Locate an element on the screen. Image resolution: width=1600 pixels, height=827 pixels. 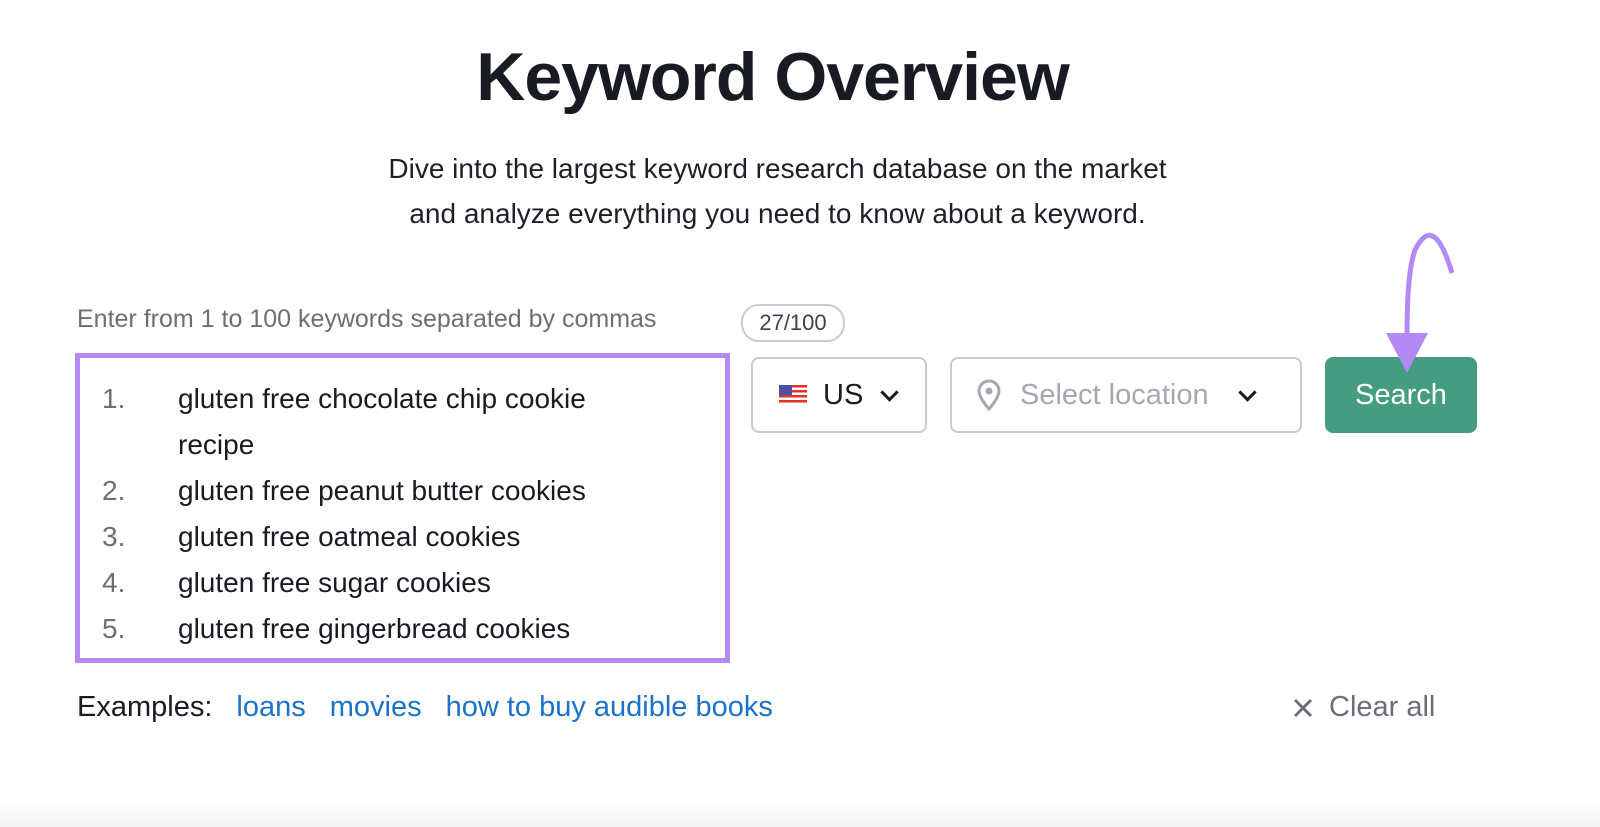
example-link-movies: movies is located at coordinates (375, 707).